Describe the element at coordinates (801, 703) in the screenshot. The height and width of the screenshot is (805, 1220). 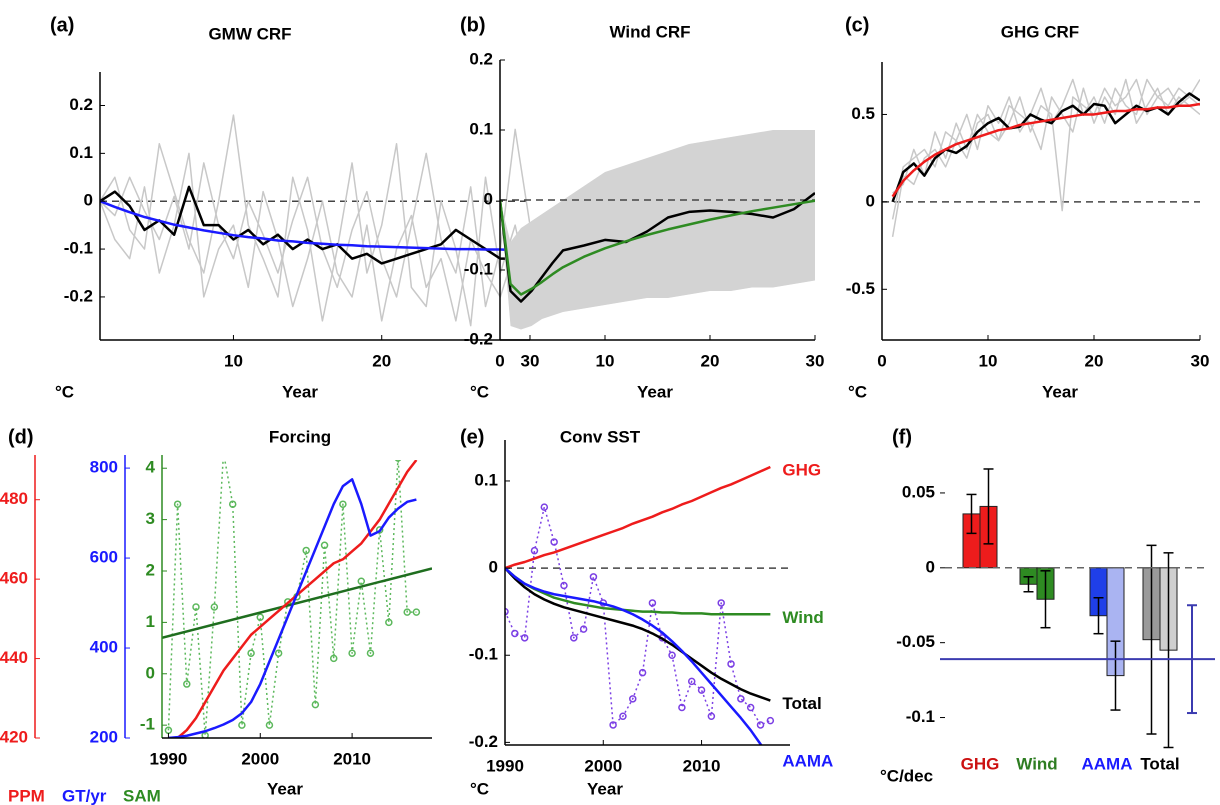
I see `series-label: Total` at that location.